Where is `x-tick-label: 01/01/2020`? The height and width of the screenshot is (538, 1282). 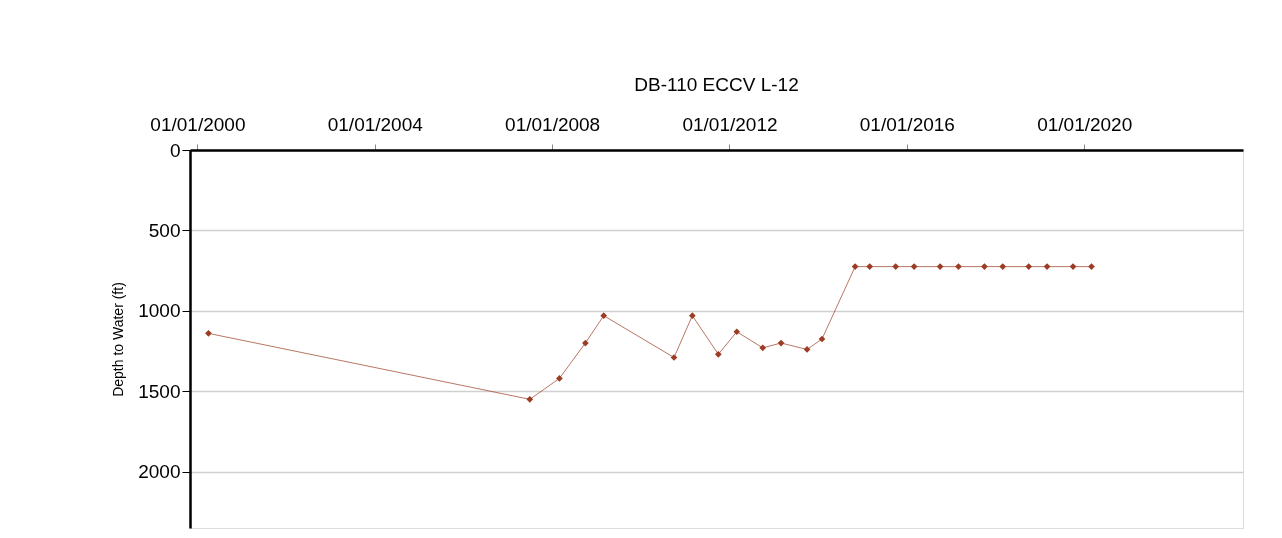 x-tick-label: 01/01/2020 is located at coordinates (1085, 124).